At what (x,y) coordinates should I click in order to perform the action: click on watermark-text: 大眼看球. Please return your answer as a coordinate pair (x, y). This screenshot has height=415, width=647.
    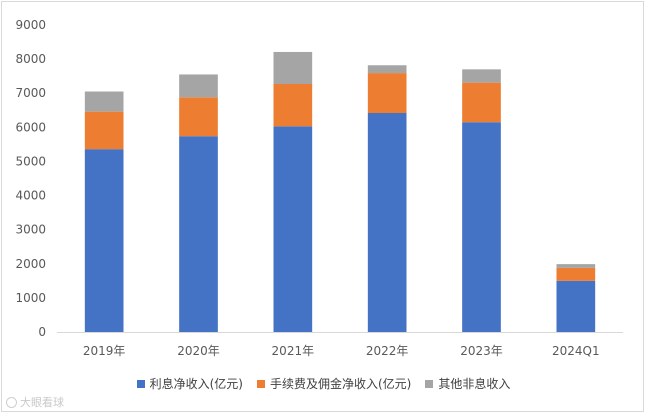
    Looking at the image, I should click on (42, 402).